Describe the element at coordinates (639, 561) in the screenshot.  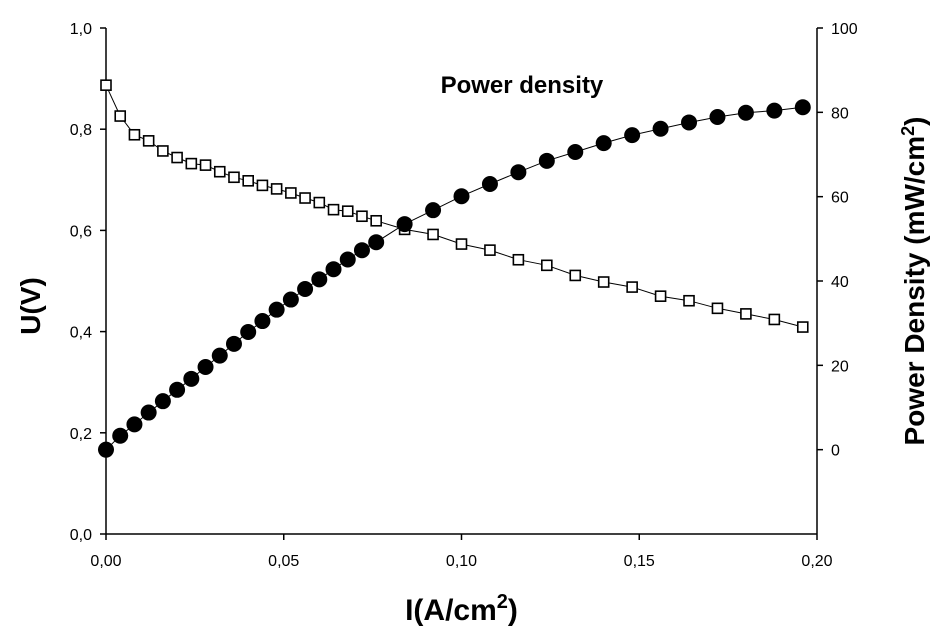
I see `x-tick-label: 0,15` at that location.